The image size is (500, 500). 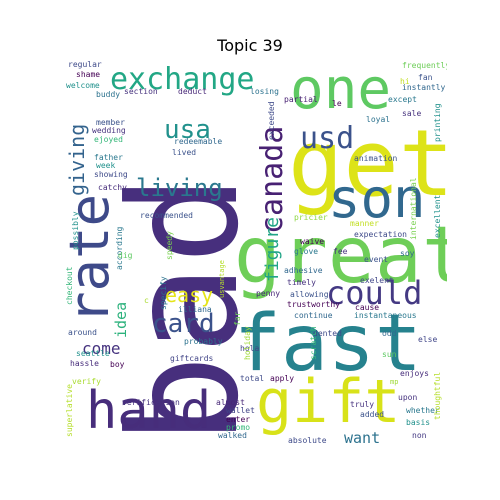 What do you see at coordinates (327, 138) in the screenshot?
I see `word-usd: usd` at bounding box center [327, 138].